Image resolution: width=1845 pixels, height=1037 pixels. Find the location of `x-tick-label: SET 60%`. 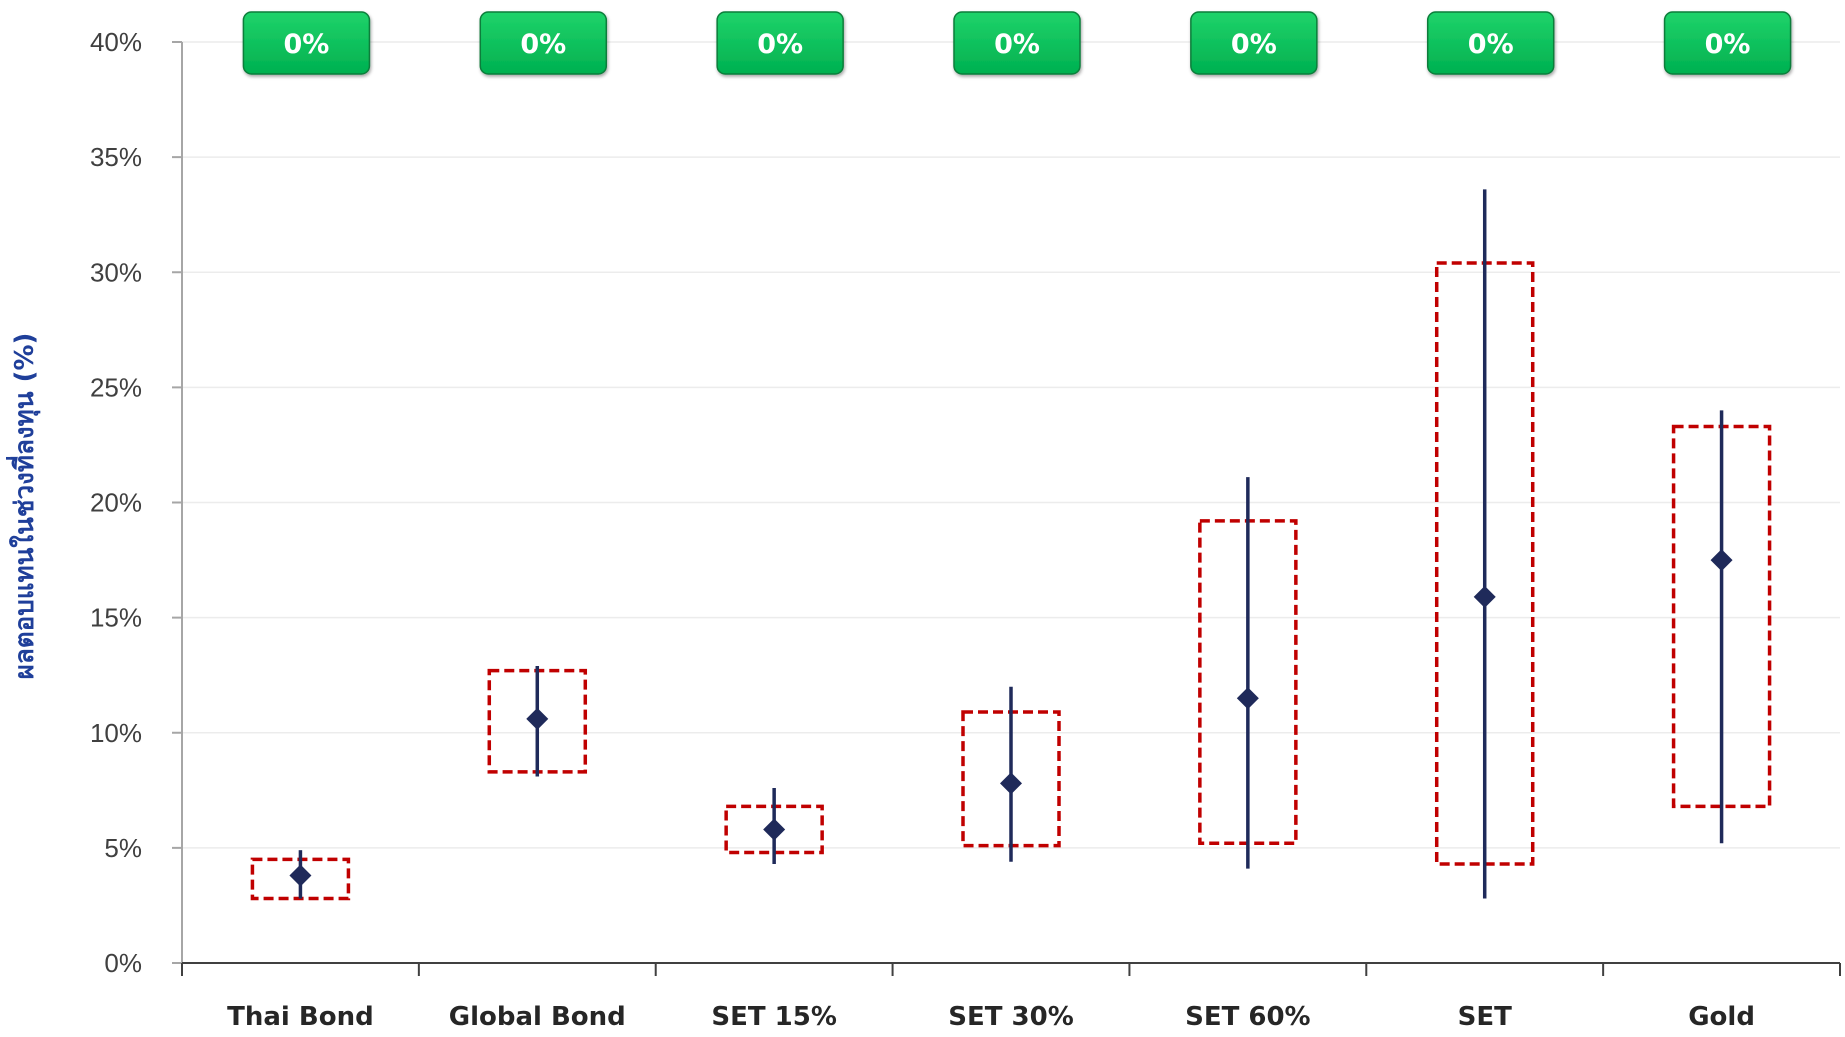

x-tick-label: SET 60% is located at coordinates (1248, 1017).